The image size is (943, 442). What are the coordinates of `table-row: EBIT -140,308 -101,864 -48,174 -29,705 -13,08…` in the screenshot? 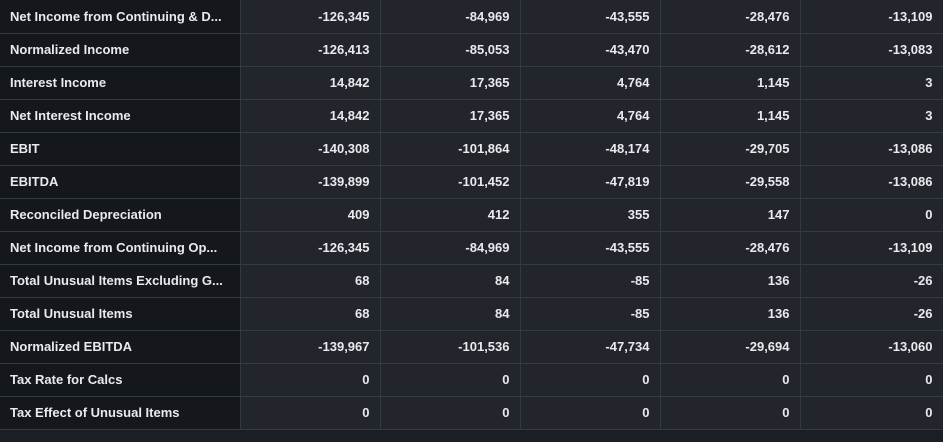 It's located at (471, 148).